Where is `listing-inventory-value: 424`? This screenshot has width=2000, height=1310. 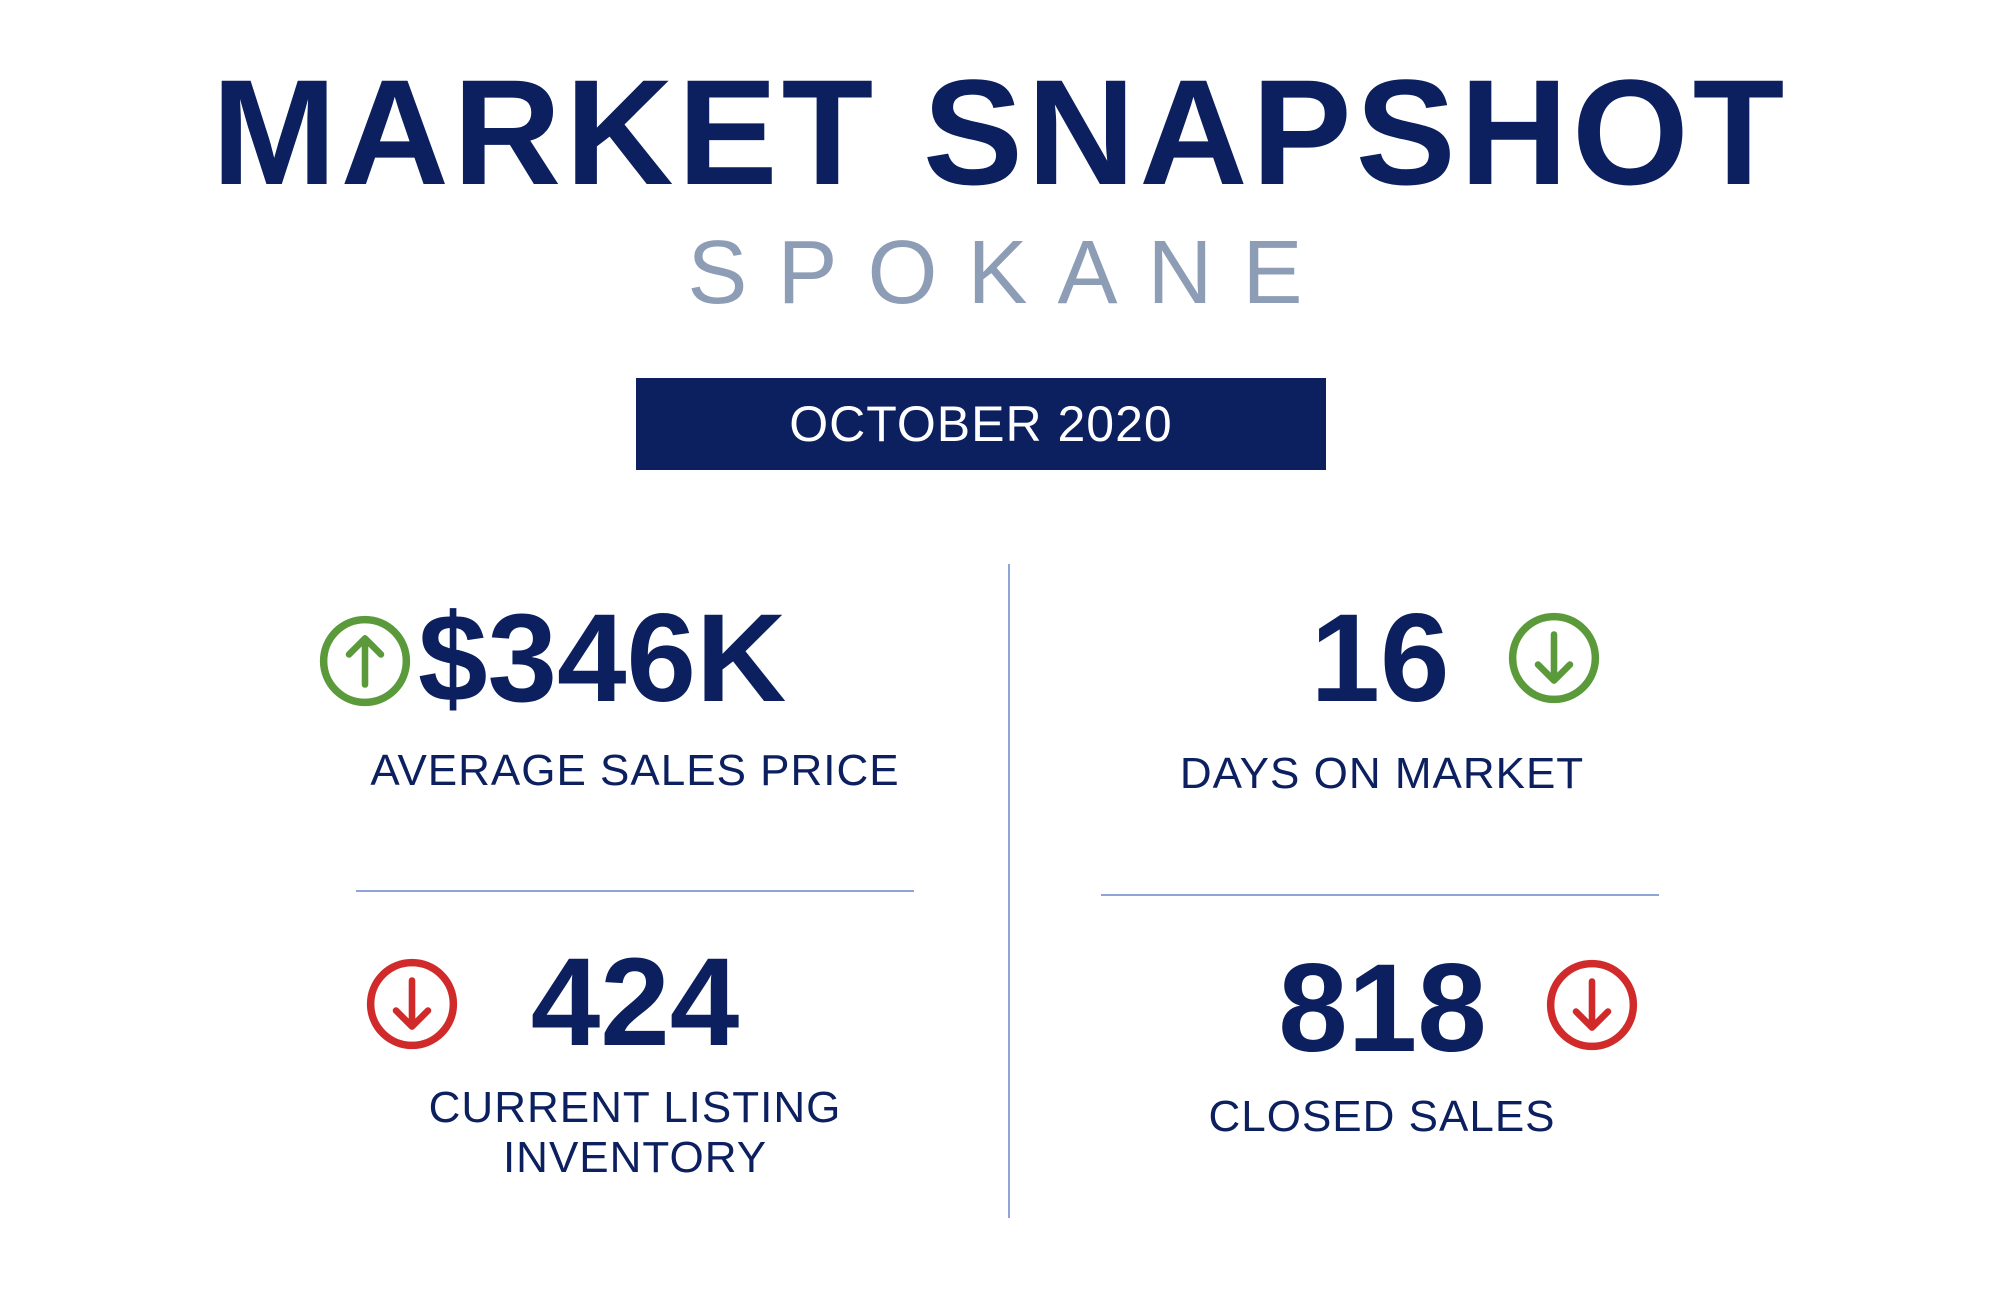
listing-inventory-value: 424 is located at coordinates (635, 1002).